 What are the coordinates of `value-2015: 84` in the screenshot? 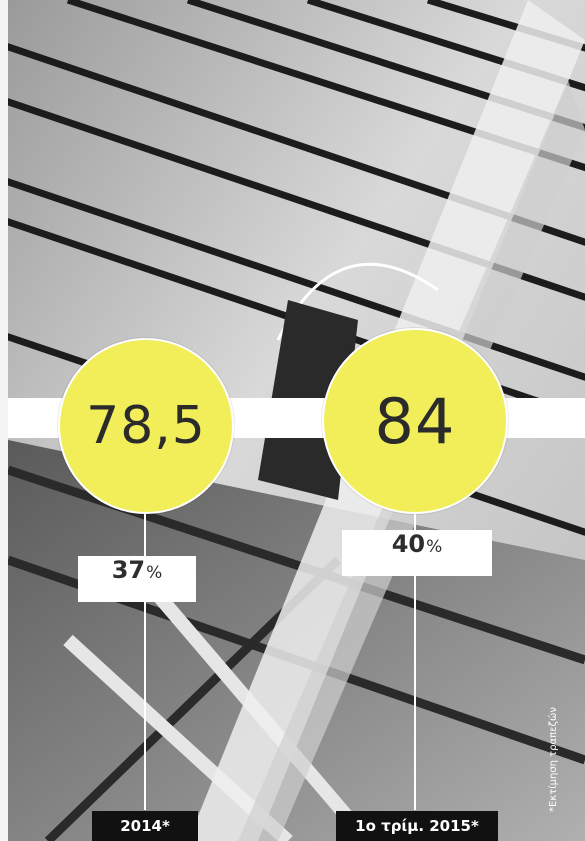 It's located at (415, 421).